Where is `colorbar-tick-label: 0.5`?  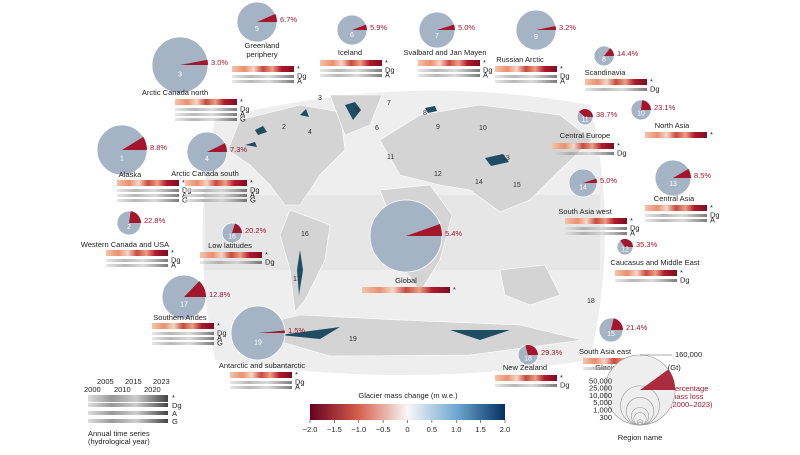 colorbar-tick-label: 0.5 is located at coordinates (432, 429).